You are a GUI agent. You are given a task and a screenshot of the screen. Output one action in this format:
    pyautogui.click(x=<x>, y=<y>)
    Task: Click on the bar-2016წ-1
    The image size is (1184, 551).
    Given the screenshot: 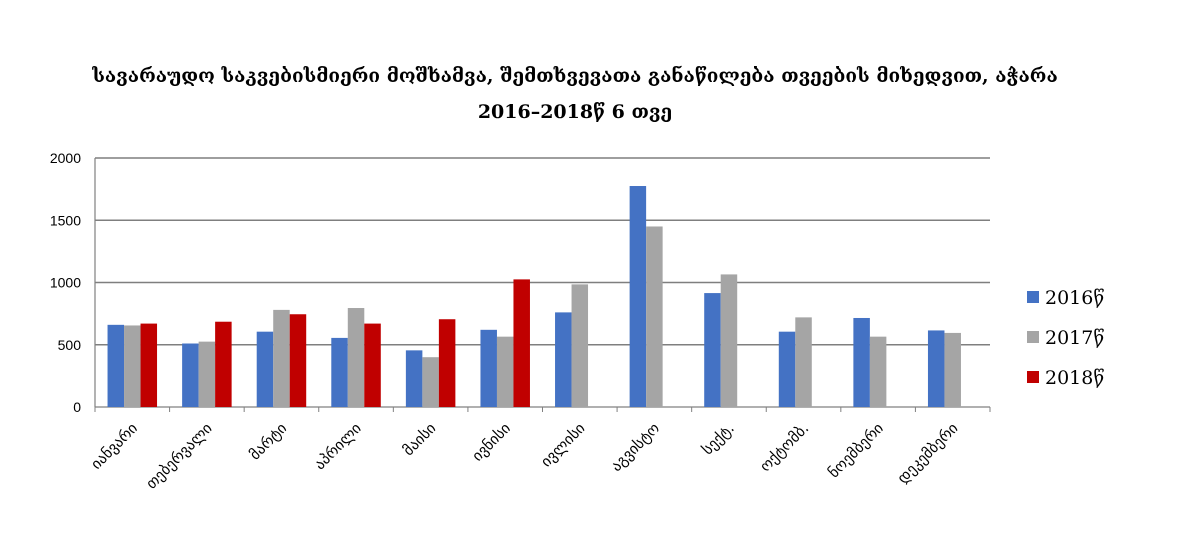 What is the action you would take?
    pyautogui.click(x=116, y=365)
    